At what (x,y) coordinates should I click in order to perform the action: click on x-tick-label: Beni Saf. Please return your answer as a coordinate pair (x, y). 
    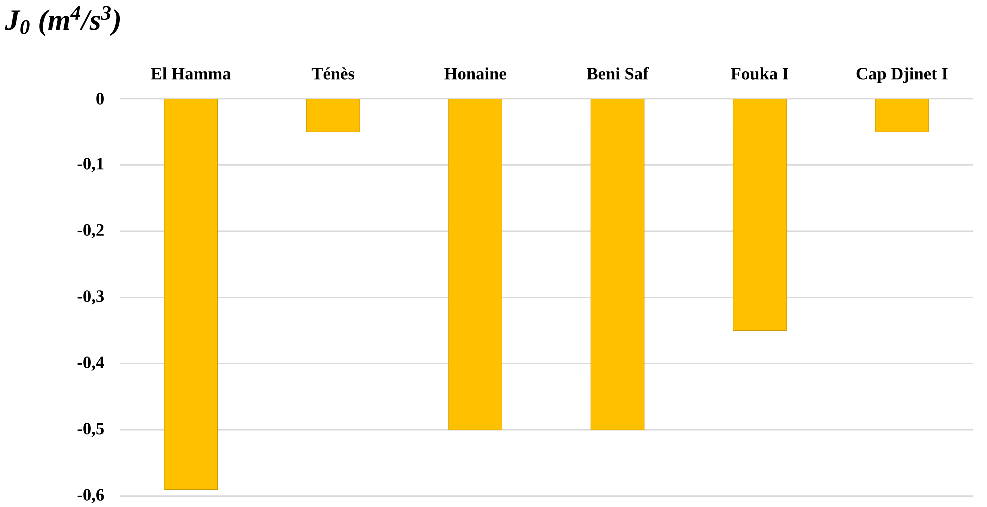
    Looking at the image, I should click on (618, 73).